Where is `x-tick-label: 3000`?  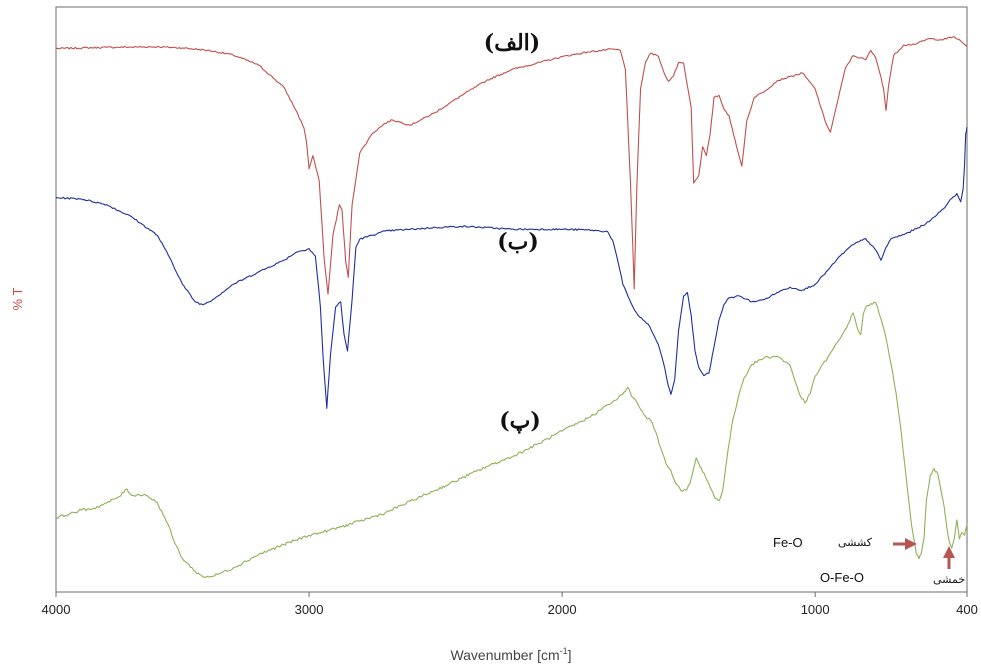 x-tick-label: 3000 is located at coordinates (309, 609).